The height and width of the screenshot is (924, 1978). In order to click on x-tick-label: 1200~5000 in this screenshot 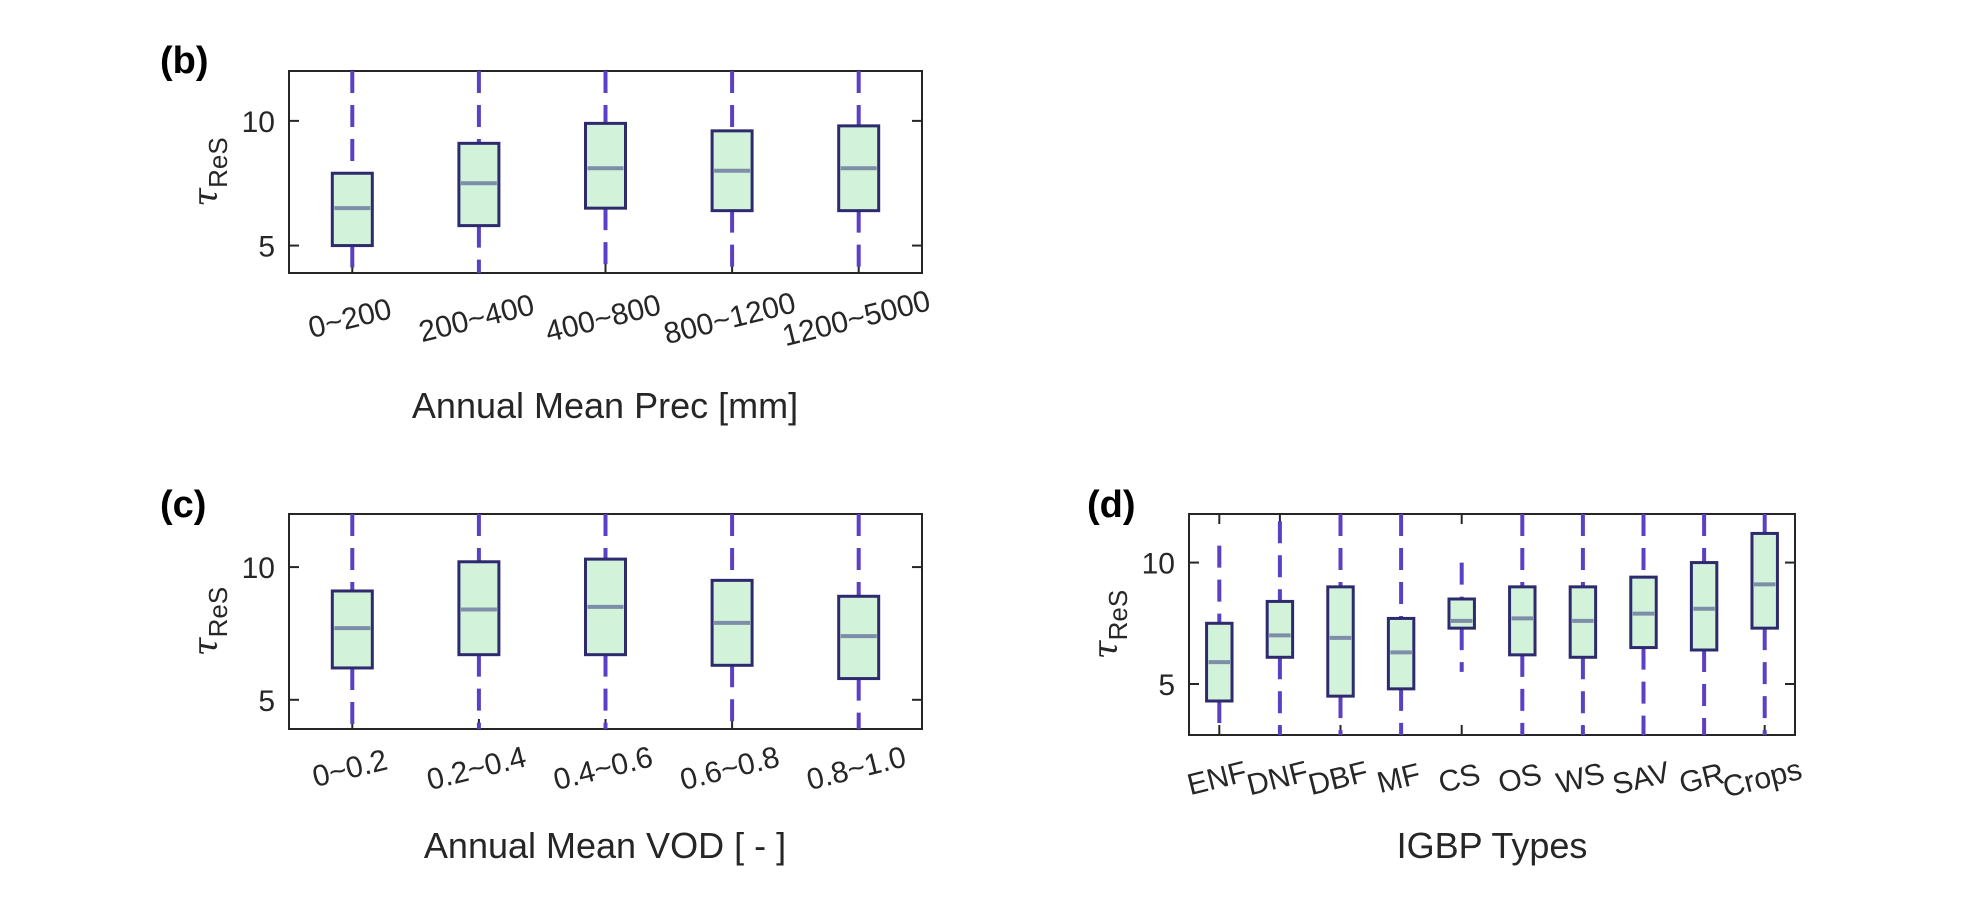, I will do `click(856, 319)`.